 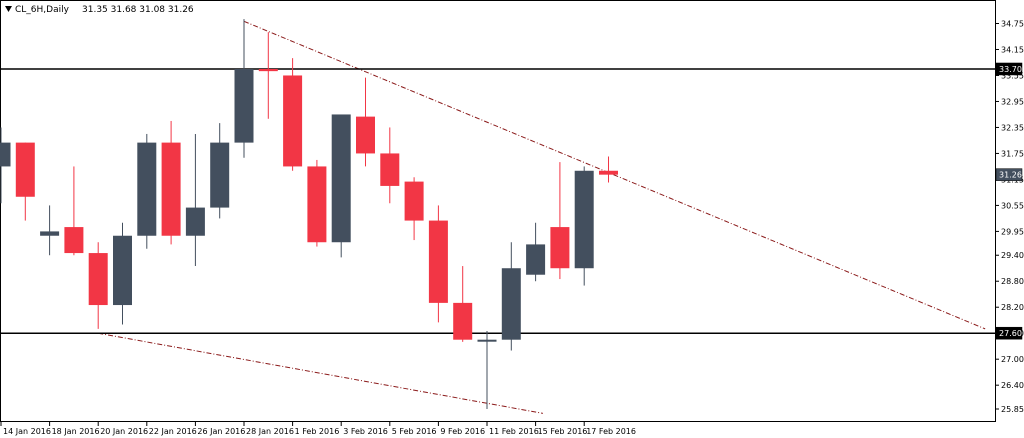 What do you see at coordinates (8, 9) in the screenshot?
I see `symbol-triangle-icon` at bounding box center [8, 9].